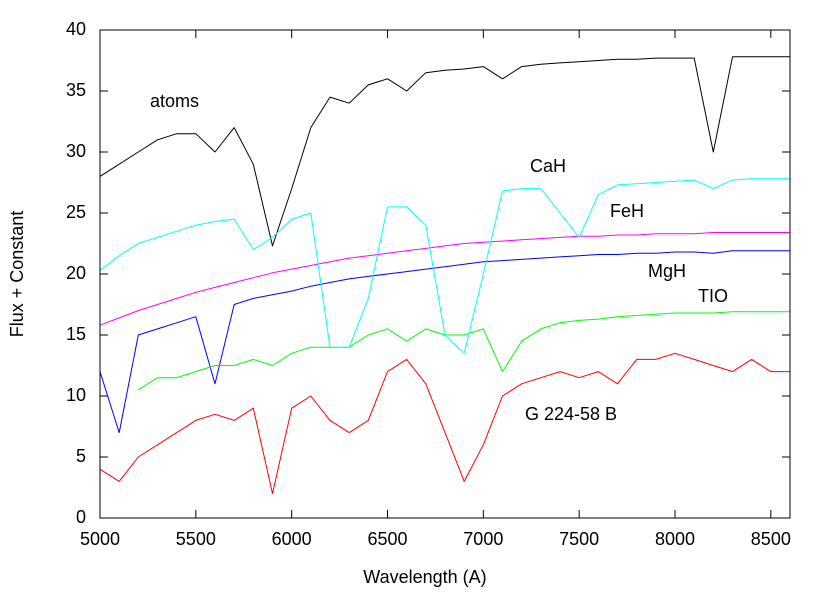  Describe the element at coordinates (713, 296) in the screenshot. I see `series-label: TIO` at that location.